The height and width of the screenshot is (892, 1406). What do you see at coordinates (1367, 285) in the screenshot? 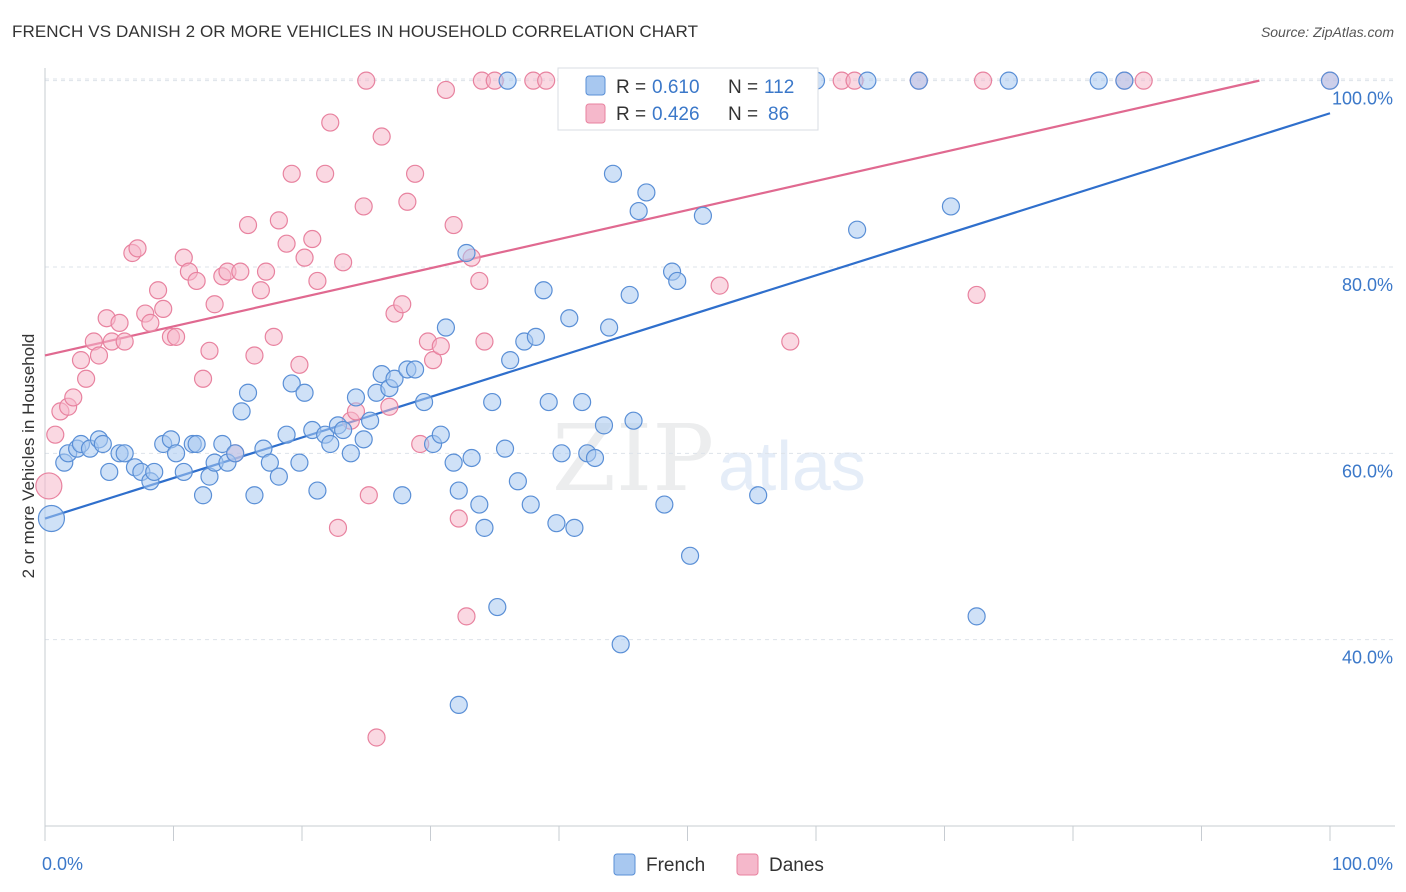
I see `y-tick-label: 80.0%` at bounding box center [1367, 285].